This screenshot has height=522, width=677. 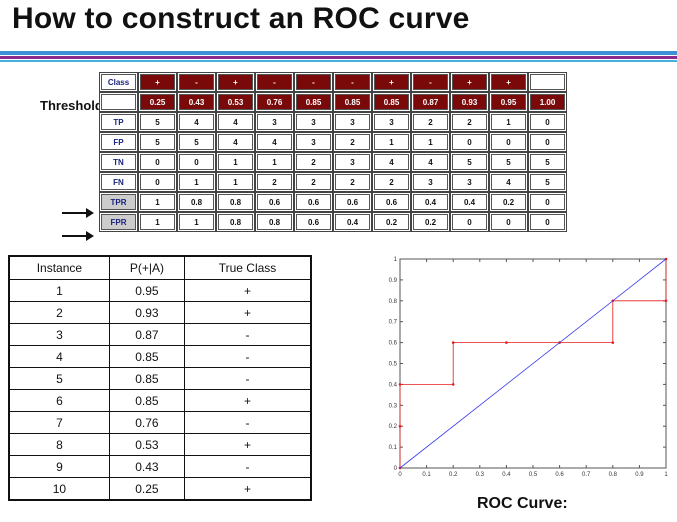 What do you see at coordinates (333, 162) in the screenshot?
I see `metric-row-tn: TN 0 0 1 1 2 3 4 4 5 5 5` at bounding box center [333, 162].